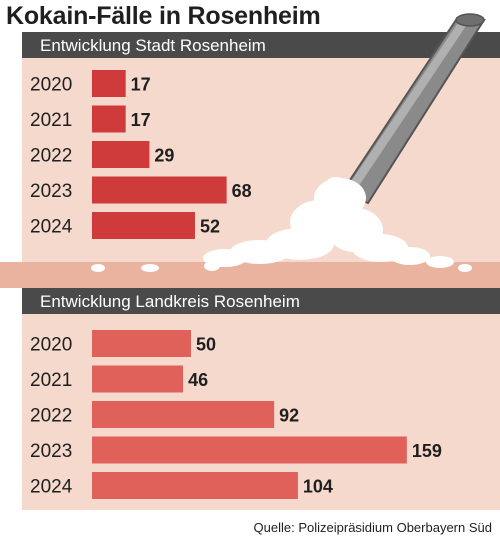 This screenshot has height=538, width=500. I want to click on category-label-stadt-2024: 2024, so click(51, 227).